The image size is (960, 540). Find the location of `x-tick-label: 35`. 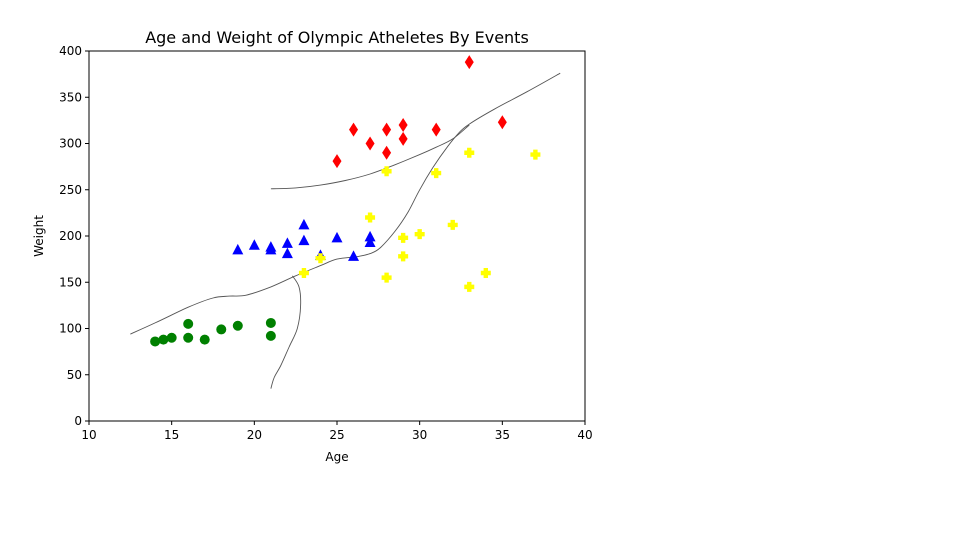

x-tick-label: 35 is located at coordinates (502, 435).